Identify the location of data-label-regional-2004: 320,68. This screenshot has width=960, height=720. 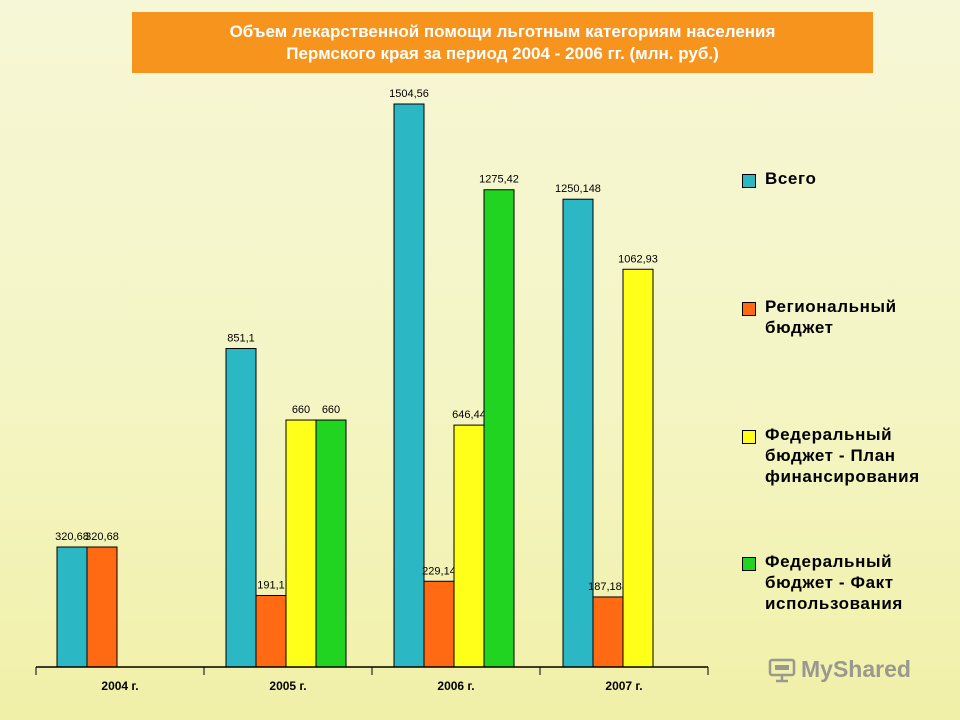
(102, 537).